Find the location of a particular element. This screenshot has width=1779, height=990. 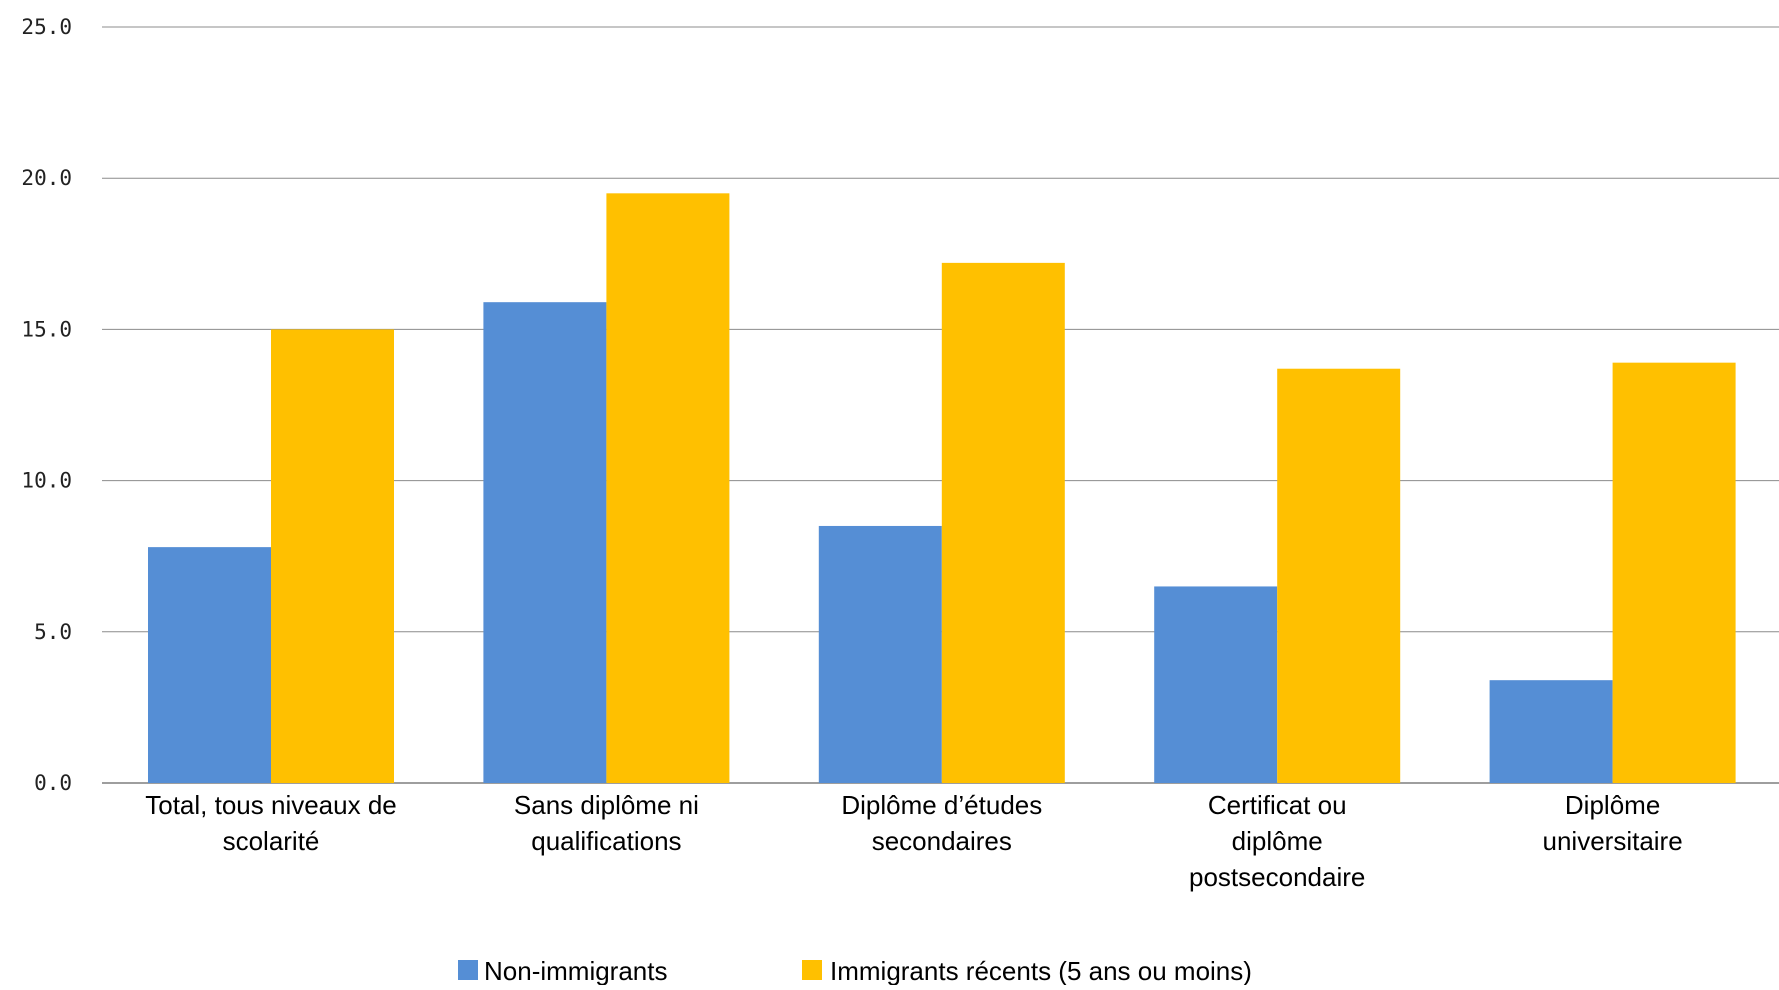

x-tick-line: diplôme is located at coordinates (1277, 841).